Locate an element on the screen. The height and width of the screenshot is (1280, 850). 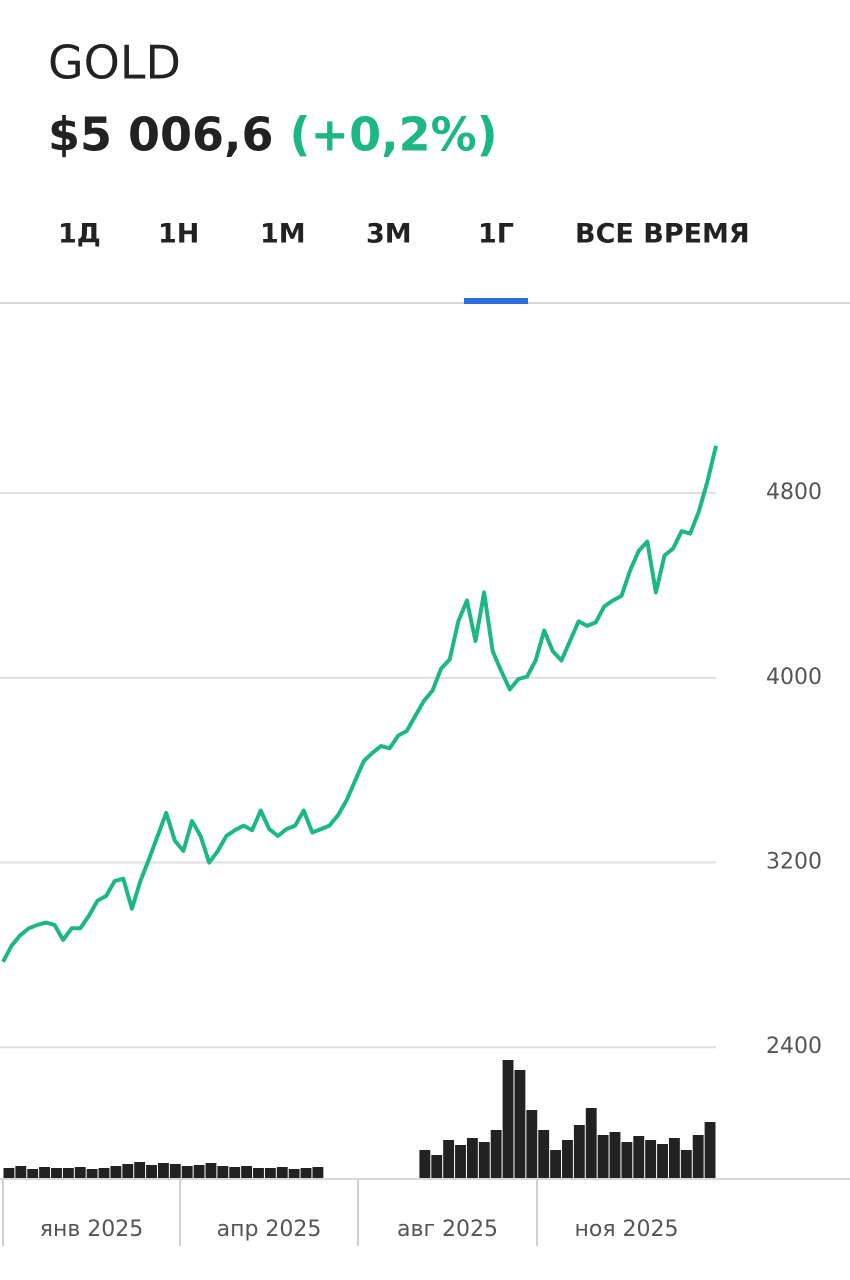
price: $5 006,6 is located at coordinates (161, 135).